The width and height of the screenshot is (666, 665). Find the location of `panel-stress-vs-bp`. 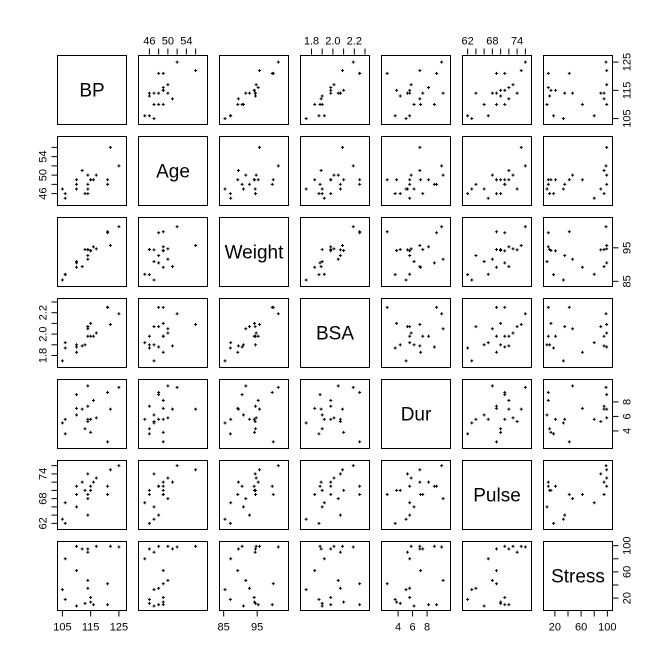

panel-stress-vs-bp is located at coordinates (92, 576).